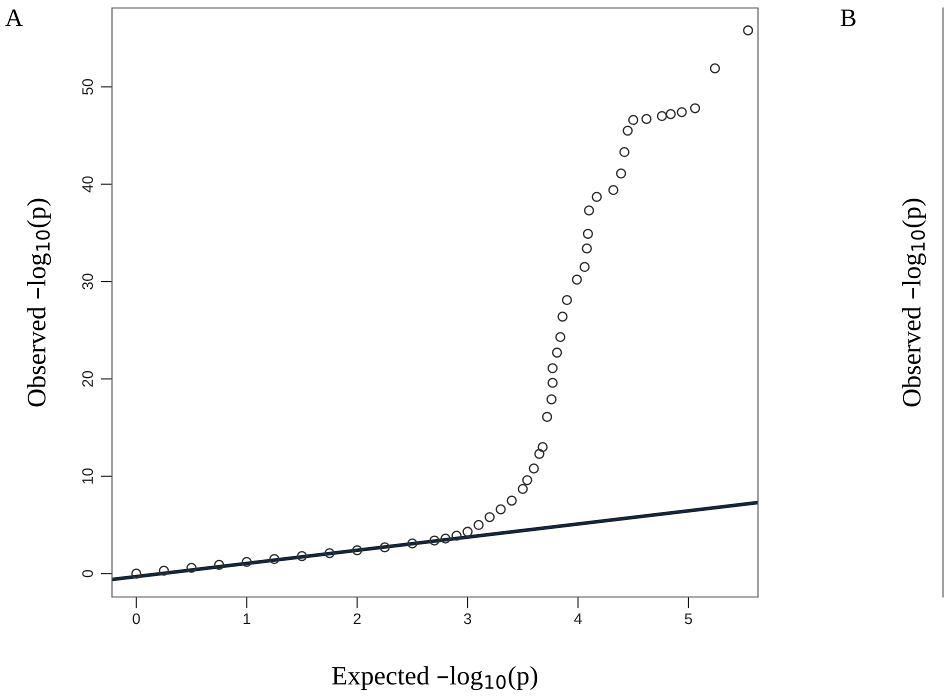 This screenshot has height=699, width=949. What do you see at coordinates (38, 302) in the screenshot?
I see `y-axis-title: Observed –log$_{10}$(p)` at bounding box center [38, 302].